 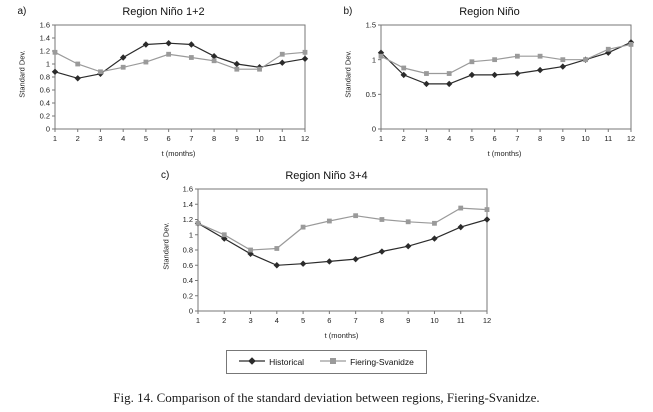 I want to click on chart-title: Region Niño 3+4, so click(x=326, y=176).